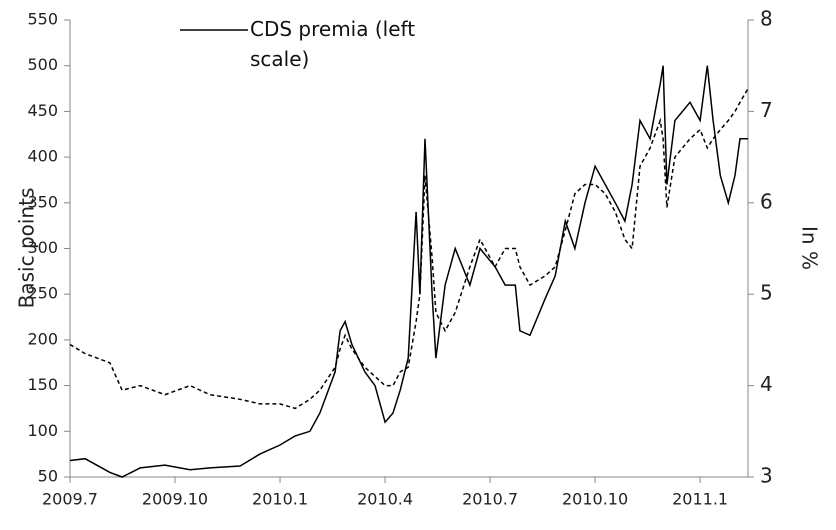 This screenshot has height=530, width=836. I want to click on y-tick-label: 250, so click(42, 293).